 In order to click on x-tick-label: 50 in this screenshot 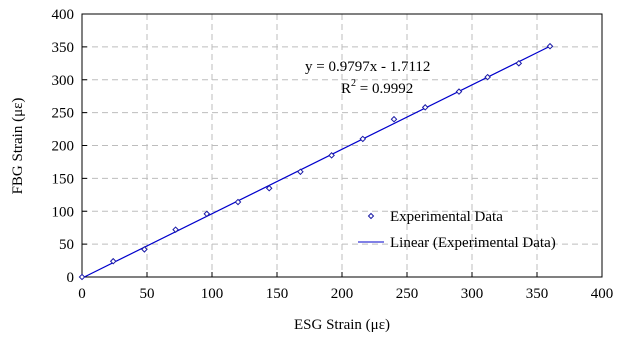, I will do `click(147, 294)`.